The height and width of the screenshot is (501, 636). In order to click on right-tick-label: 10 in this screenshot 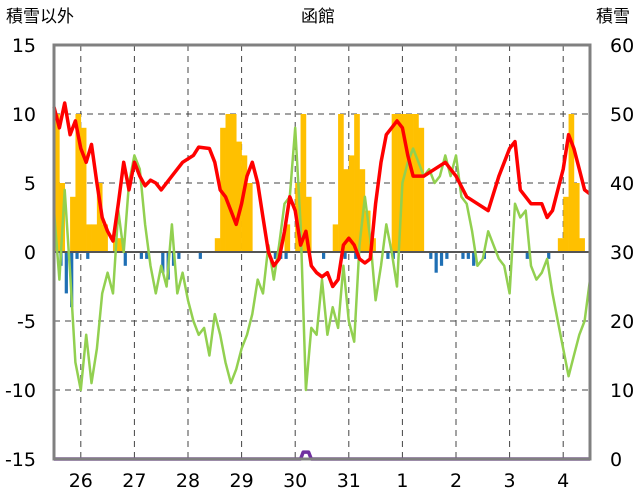, I will do `click(622, 391)`.